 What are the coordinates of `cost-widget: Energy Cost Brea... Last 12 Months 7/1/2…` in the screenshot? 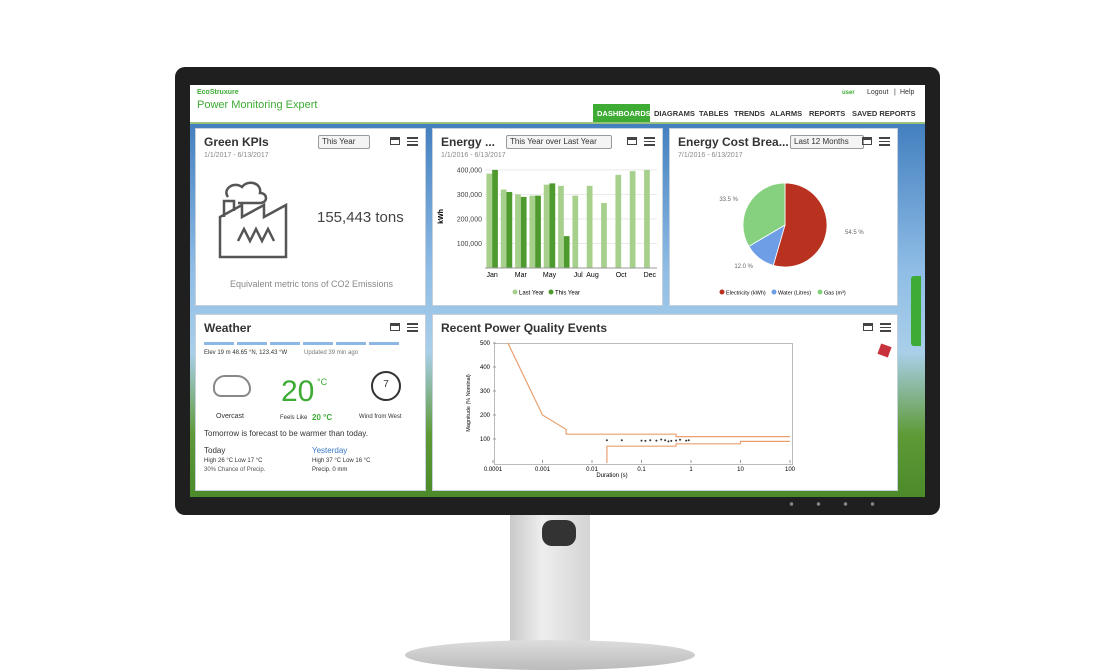 It's located at (783, 217).